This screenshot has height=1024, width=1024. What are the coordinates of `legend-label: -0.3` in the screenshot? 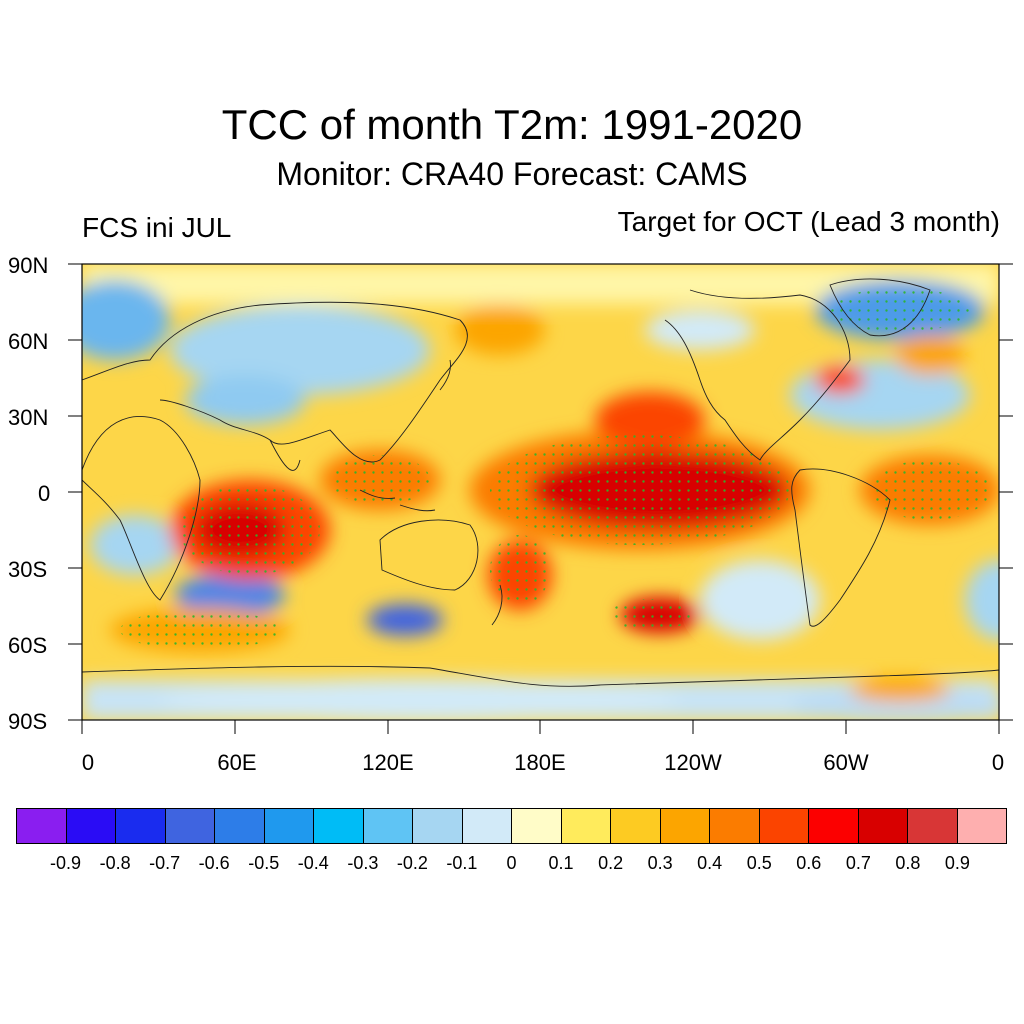 It's located at (363, 863).